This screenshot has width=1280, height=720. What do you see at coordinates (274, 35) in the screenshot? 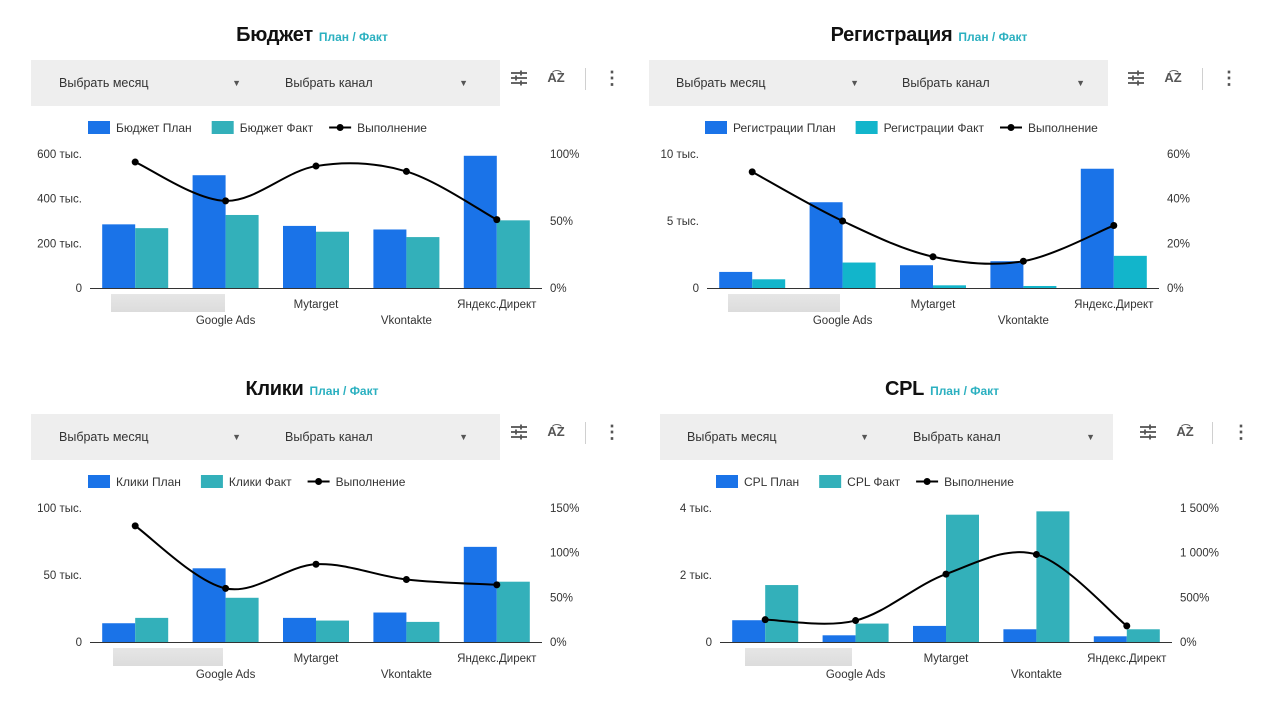
I see `panel-title: Бюджет` at bounding box center [274, 35].